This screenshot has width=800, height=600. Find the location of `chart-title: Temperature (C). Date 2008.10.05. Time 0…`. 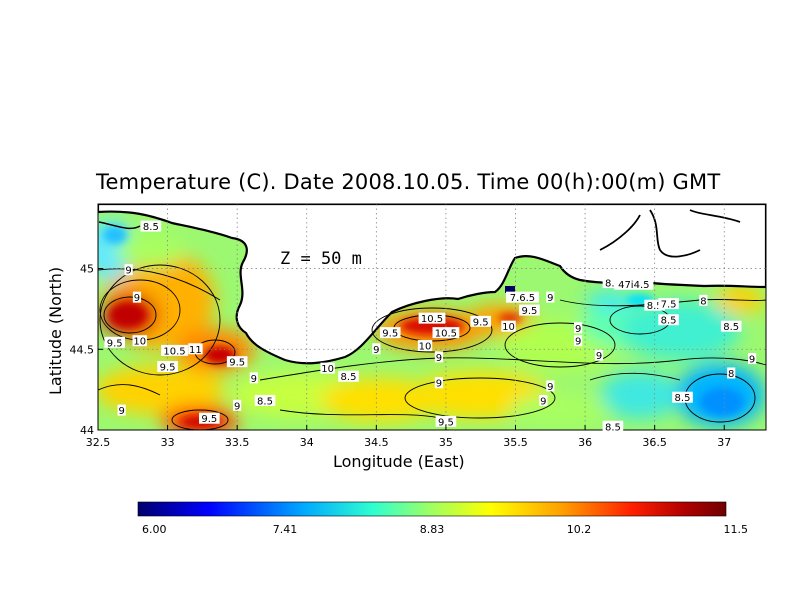

chart-title: Temperature (C). Date 2008.10.05. Time 0… is located at coordinates (408, 182).